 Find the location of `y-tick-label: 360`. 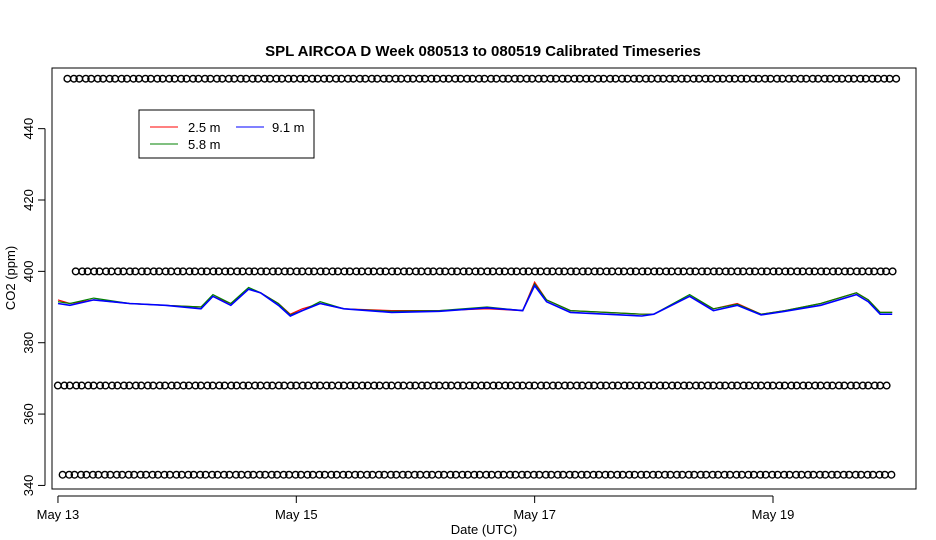

y-tick-label: 360 is located at coordinates (28, 414).